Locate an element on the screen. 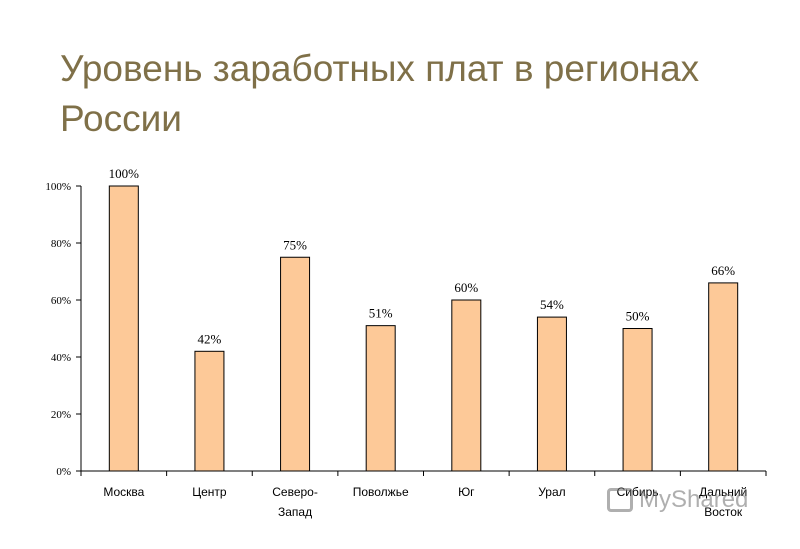 Image resolution: width=800 pixels, height=549 pixels. x-tick-label: Москва is located at coordinates (123, 492).